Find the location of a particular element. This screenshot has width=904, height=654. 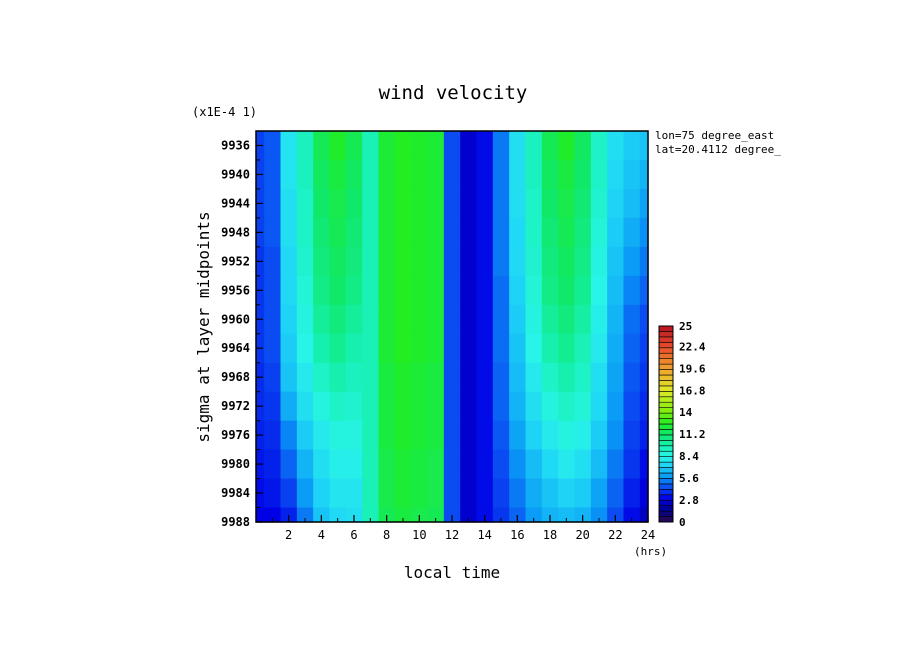

colorbar-tick-label: 5.6 is located at coordinates (689, 478).